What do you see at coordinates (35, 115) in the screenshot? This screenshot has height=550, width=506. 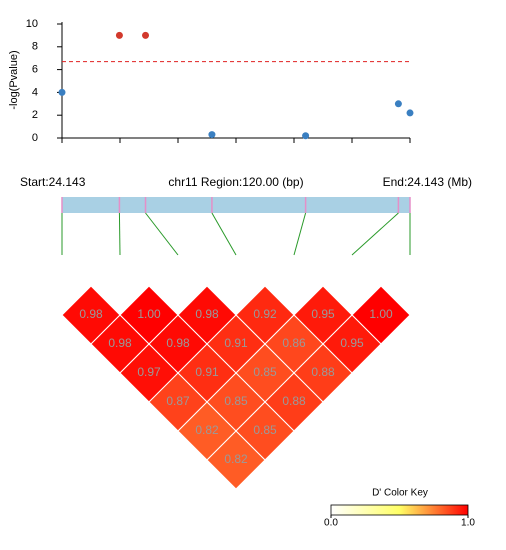 I see `y-tick-label: 2` at bounding box center [35, 115].